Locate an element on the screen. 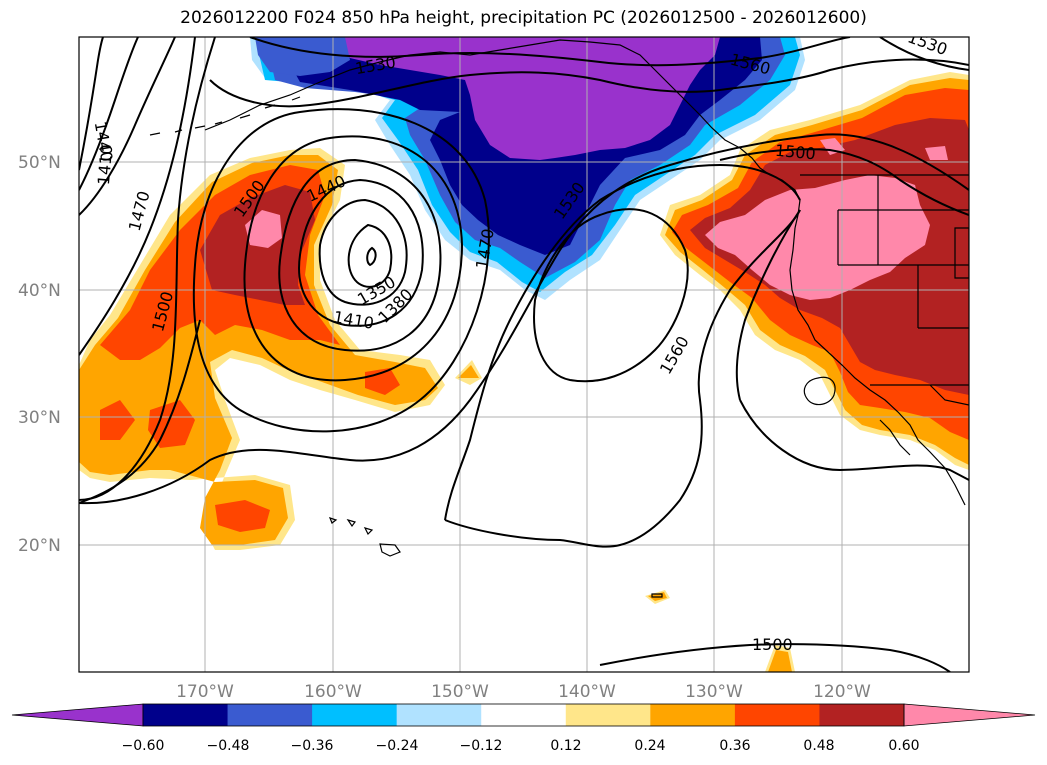  shade-red-orange-b is located at coordinates (250, 450).